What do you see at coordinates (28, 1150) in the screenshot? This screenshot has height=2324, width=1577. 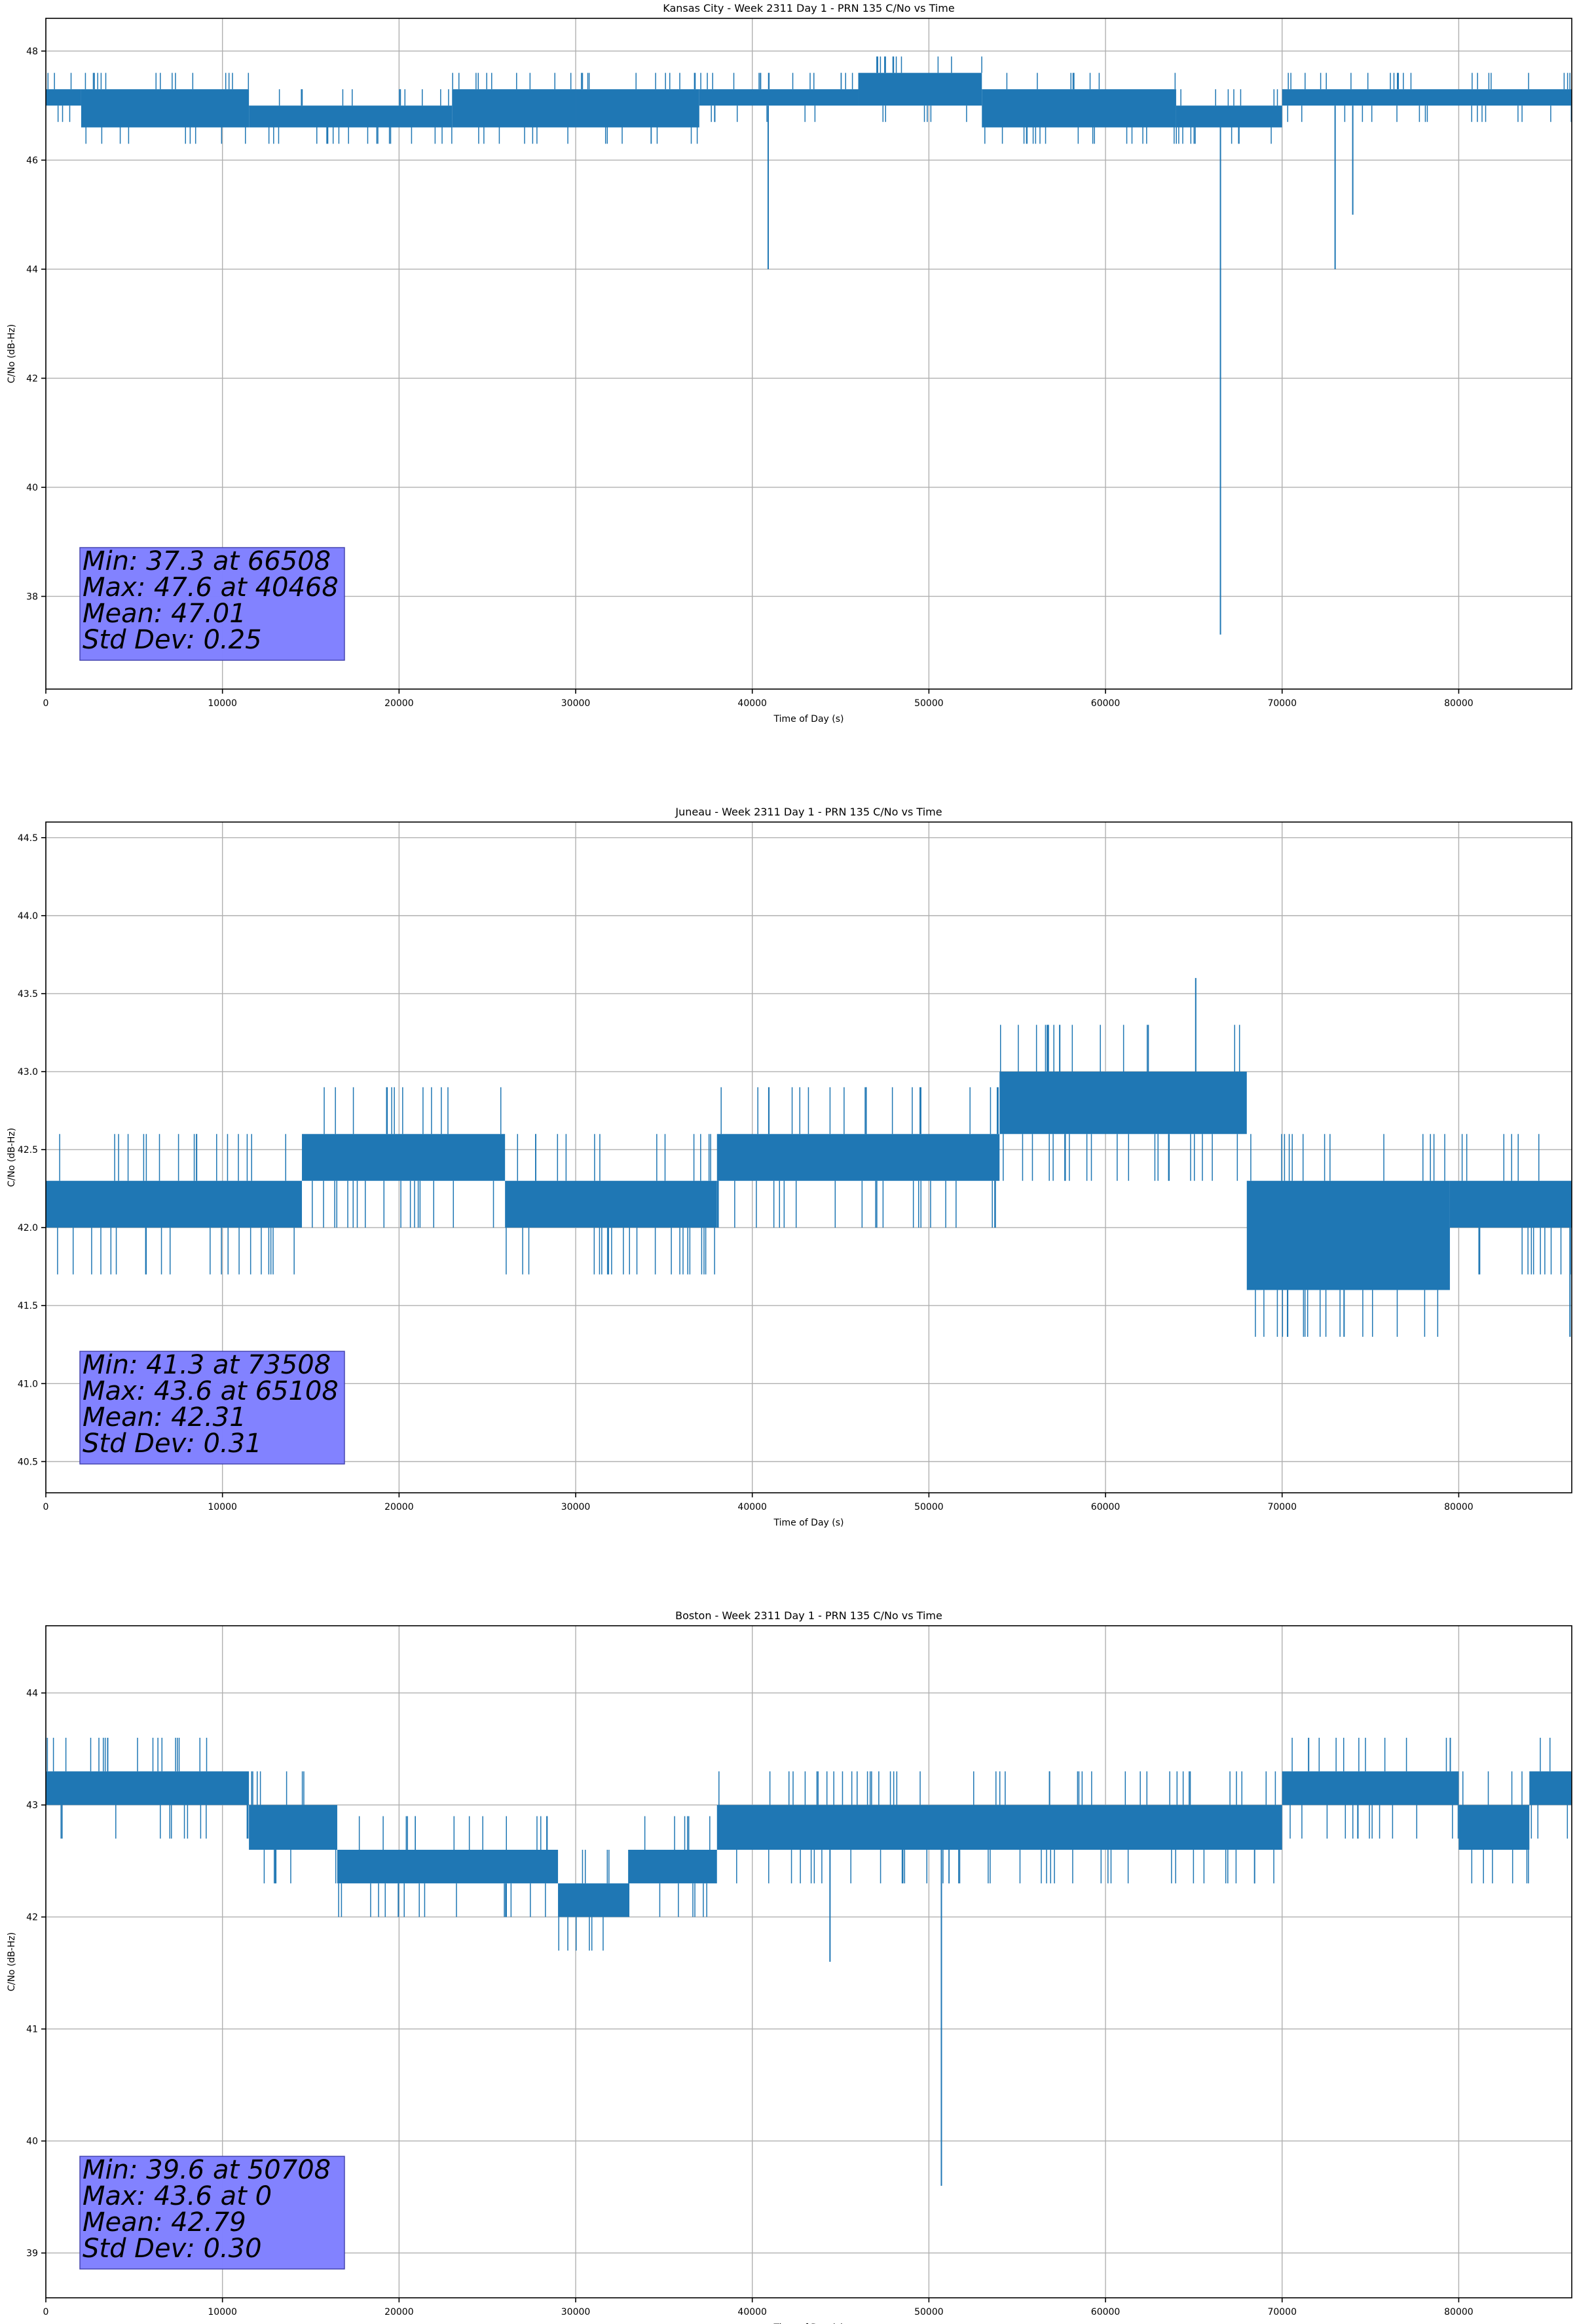 I see `y-tick-label: 42.5` at bounding box center [28, 1150].